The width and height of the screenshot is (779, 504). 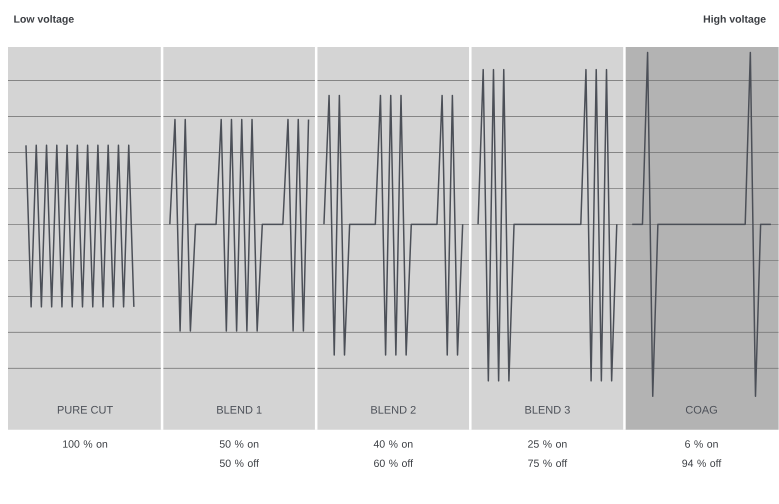 What do you see at coordinates (393, 410) in the screenshot?
I see `text: BLEND 2` at bounding box center [393, 410].